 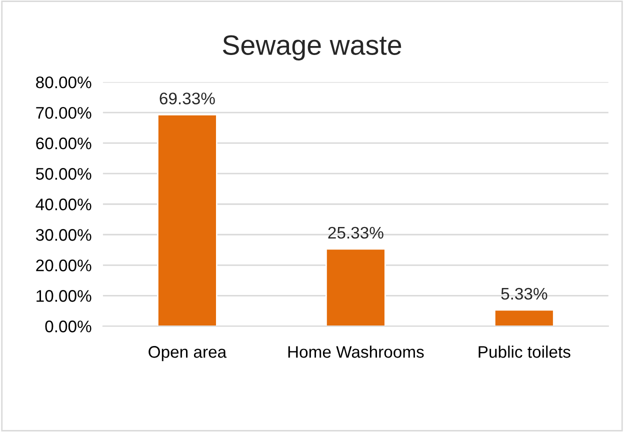 What do you see at coordinates (68, 326) in the screenshot?
I see `y-tick-label: 0.00%` at bounding box center [68, 326].